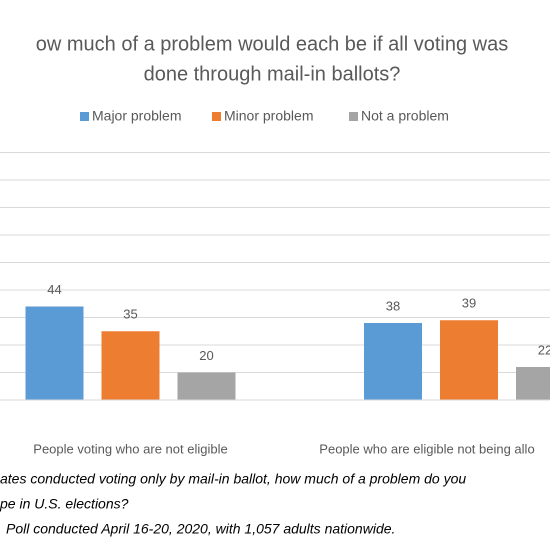 Image resolution: width=550 pixels, height=550 pixels. What do you see at coordinates (136, 116) in the screenshot?
I see `legend-label: Major problem` at bounding box center [136, 116].